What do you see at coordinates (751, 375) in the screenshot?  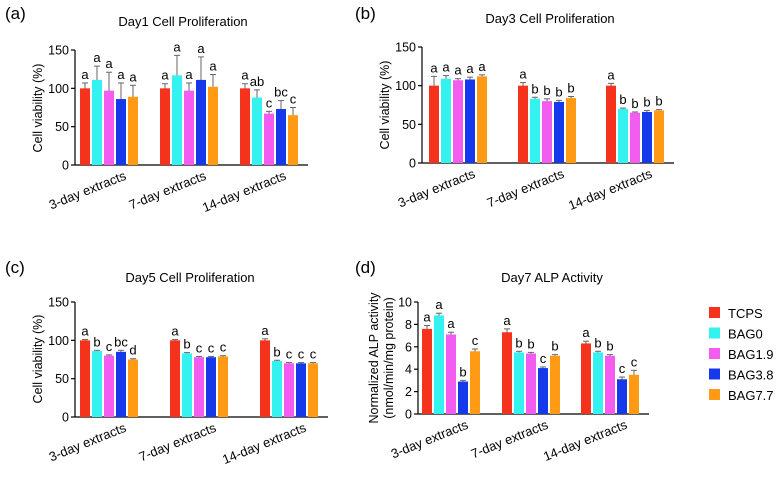 I see `legend-label: BAG3.8` at bounding box center [751, 375].